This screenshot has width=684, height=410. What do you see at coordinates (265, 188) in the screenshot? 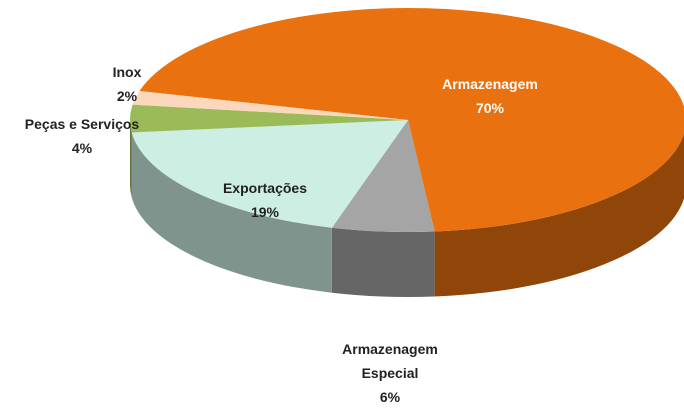
I see `category-label: Exportações` at bounding box center [265, 188].